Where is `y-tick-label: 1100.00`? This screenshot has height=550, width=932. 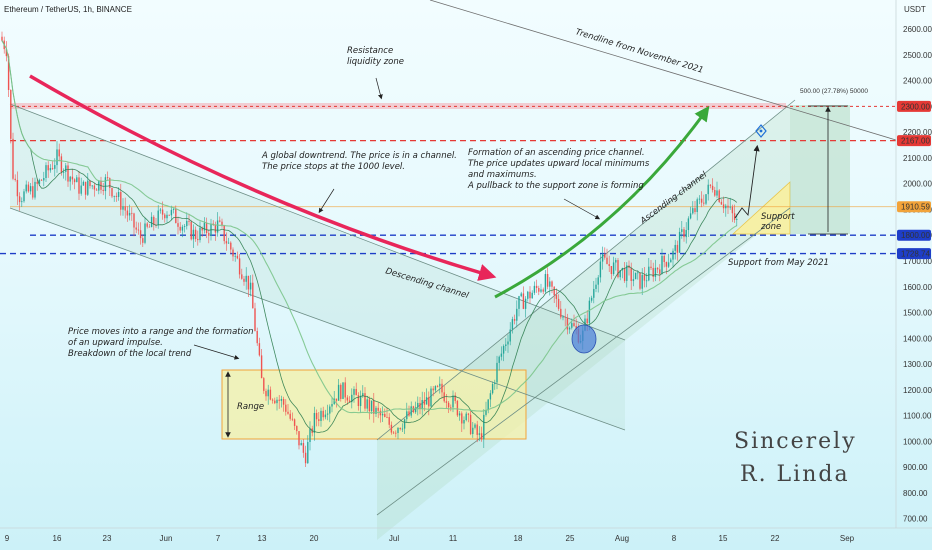
y-tick-label: 1100.00 is located at coordinates (917, 416).